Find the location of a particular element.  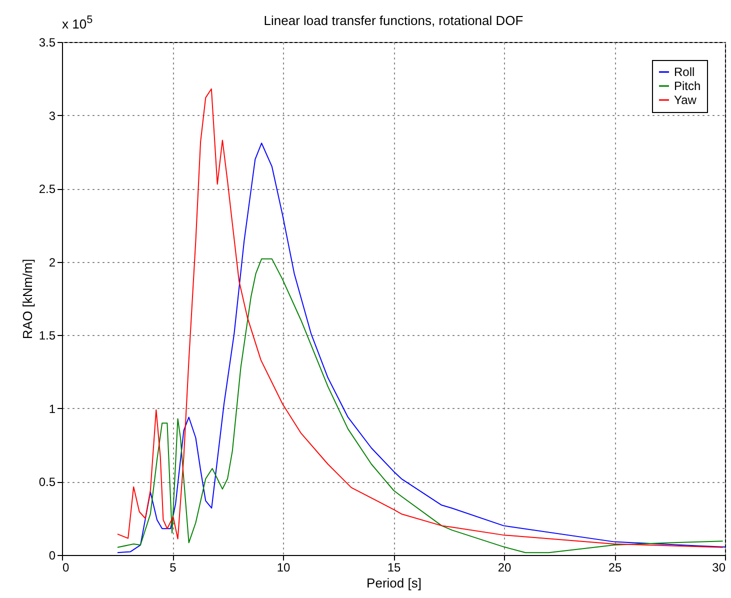

chart-title: Linear load transfer functions, rotational DOF is located at coordinates (394, 20).